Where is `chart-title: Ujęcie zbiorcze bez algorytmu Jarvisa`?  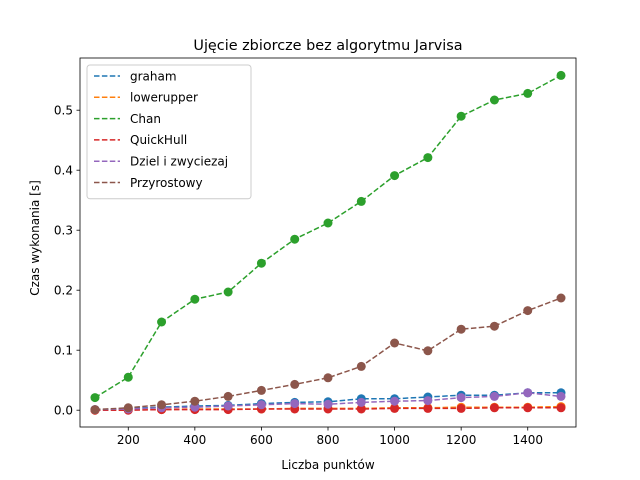 chart-title: Ujęcie zbiorcze bez algorytmu Jarvisa is located at coordinates (327, 46).